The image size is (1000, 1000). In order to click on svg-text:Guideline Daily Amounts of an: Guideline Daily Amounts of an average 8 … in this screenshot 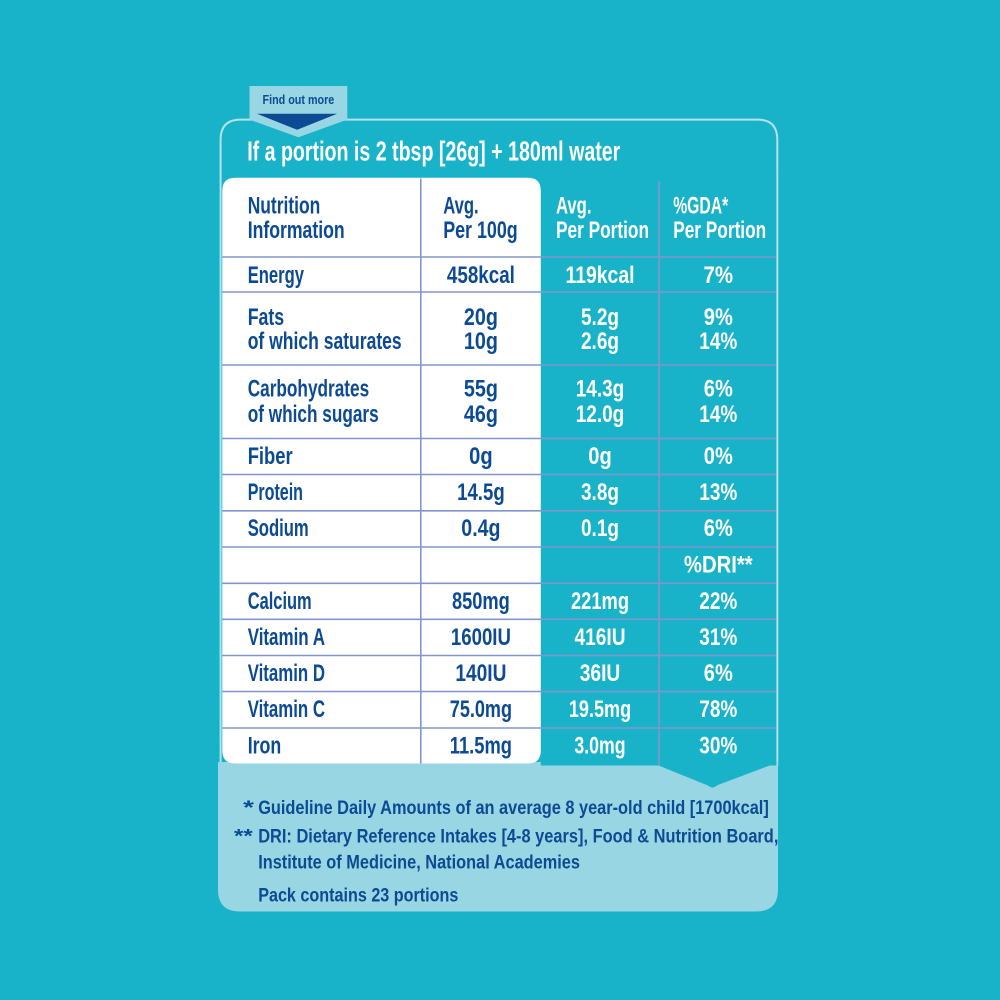, I will do `click(513, 808)`.